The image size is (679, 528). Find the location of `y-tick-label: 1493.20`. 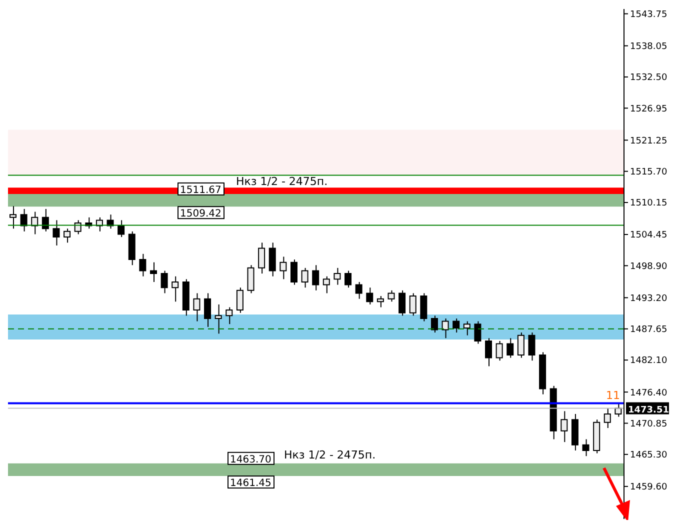

y-tick-label: 1493.20 is located at coordinates (649, 299).